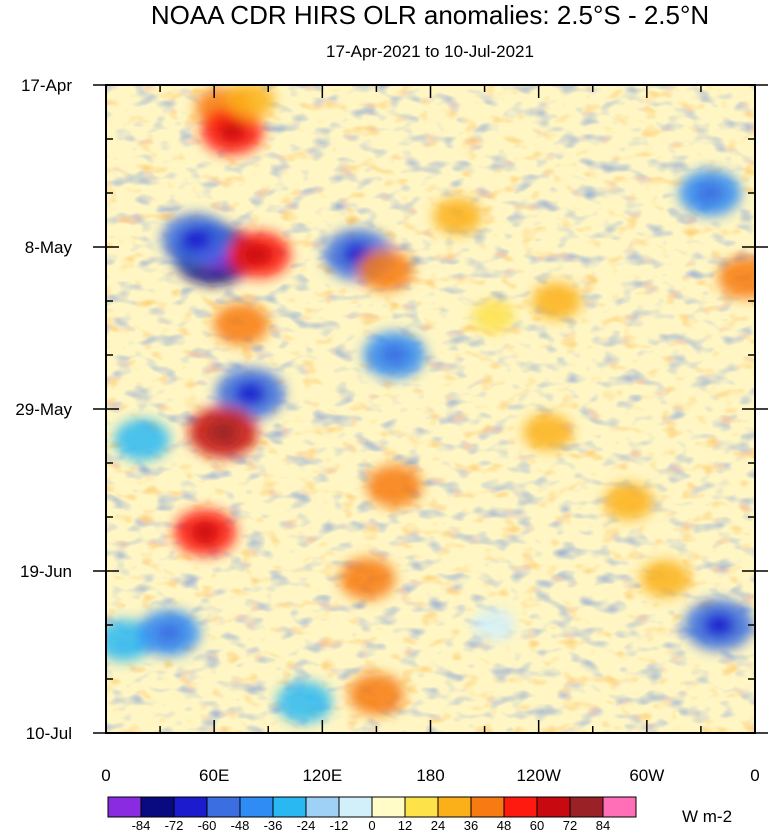 The height and width of the screenshot is (834, 774). I want to click on colorbar-units-label: W m-2, so click(707, 816).